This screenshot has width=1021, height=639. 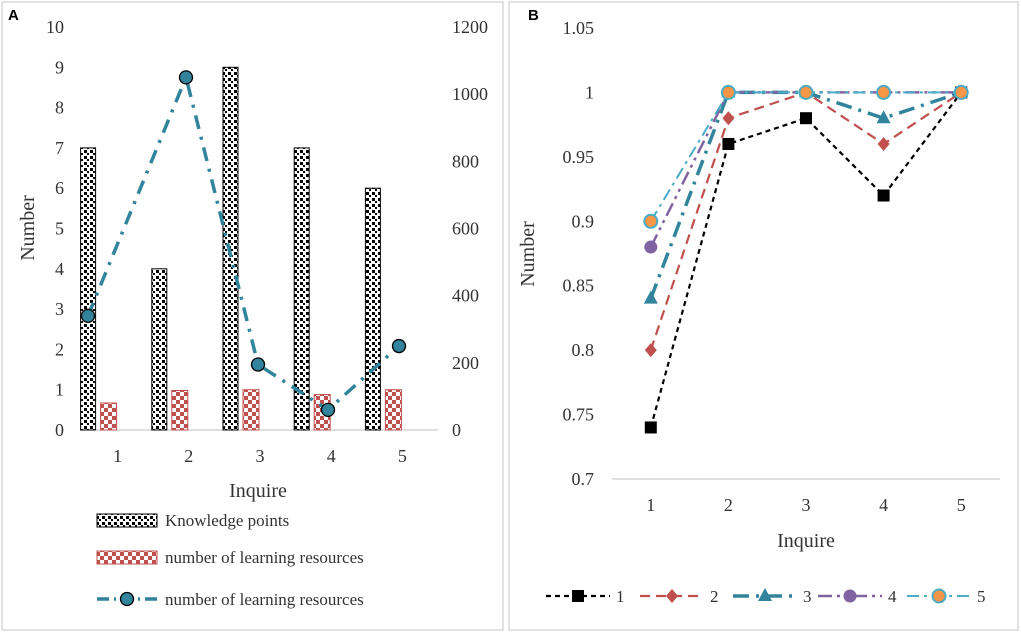 What do you see at coordinates (59, 430) in the screenshot?
I see `panel-a-ytick-label: 0` at bounding box center [59, 430].